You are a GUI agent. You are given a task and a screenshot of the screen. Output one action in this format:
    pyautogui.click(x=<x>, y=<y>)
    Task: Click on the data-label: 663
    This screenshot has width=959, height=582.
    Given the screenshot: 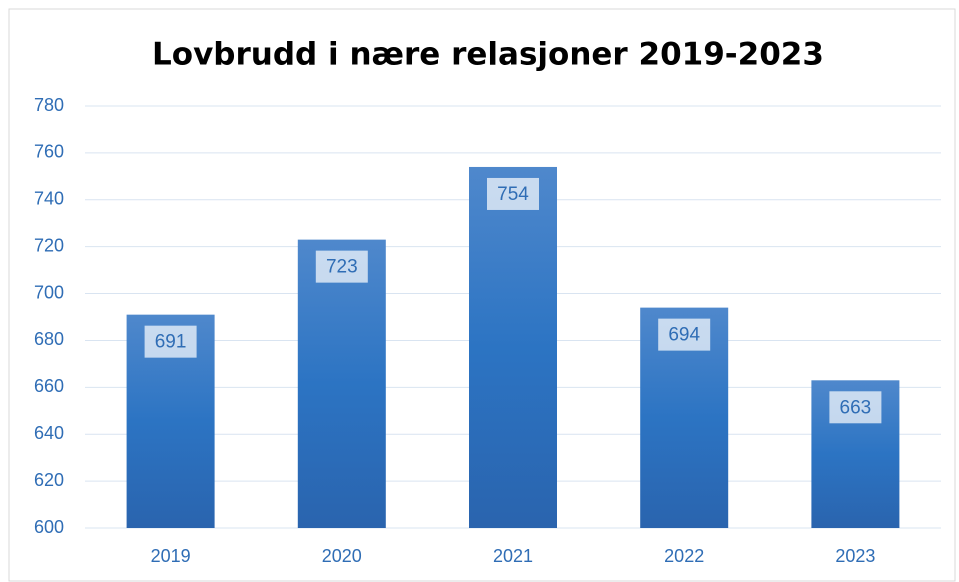 What is the action you would take?
    pyautogui.click(x=856, y=407)
    